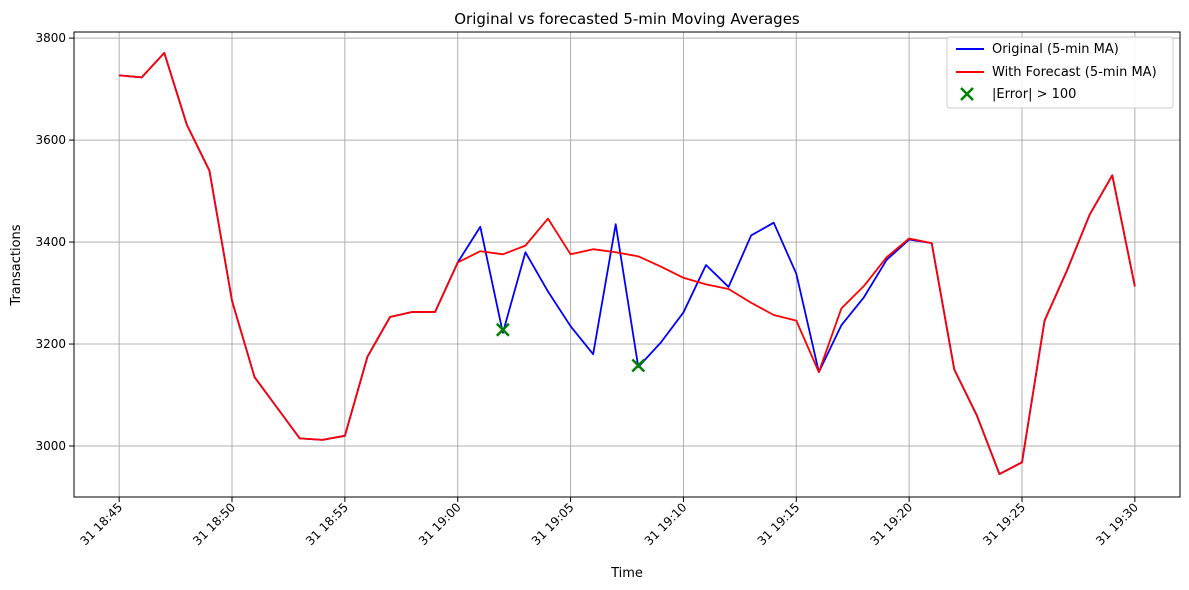 Image resolution: width=1189 pixels, height=590 pixels. Describe the element at coordinates (50, 344) in the screenshot. I see `y-tick-label: 3200` at that location.